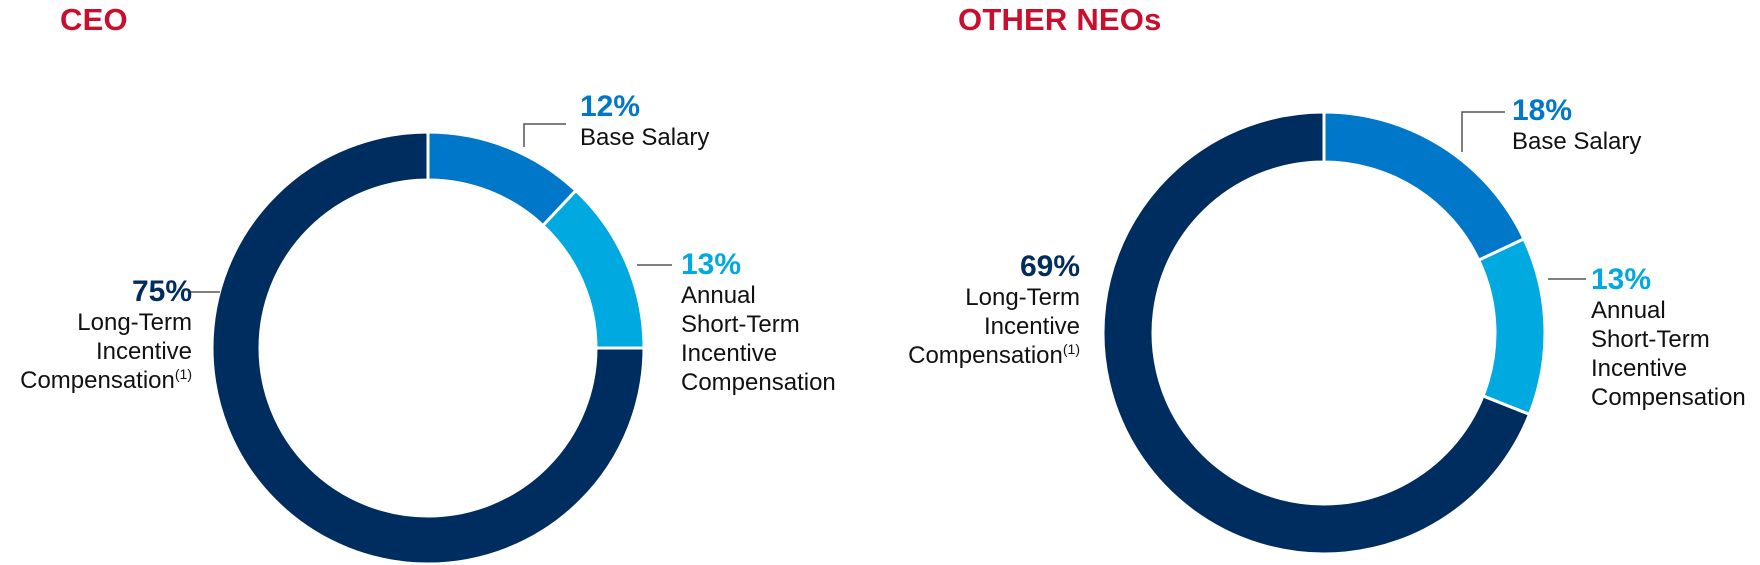 This screenshot has width=1760, height=565. I want to click on neo-slice-annual-sti, so click(1511, 326).